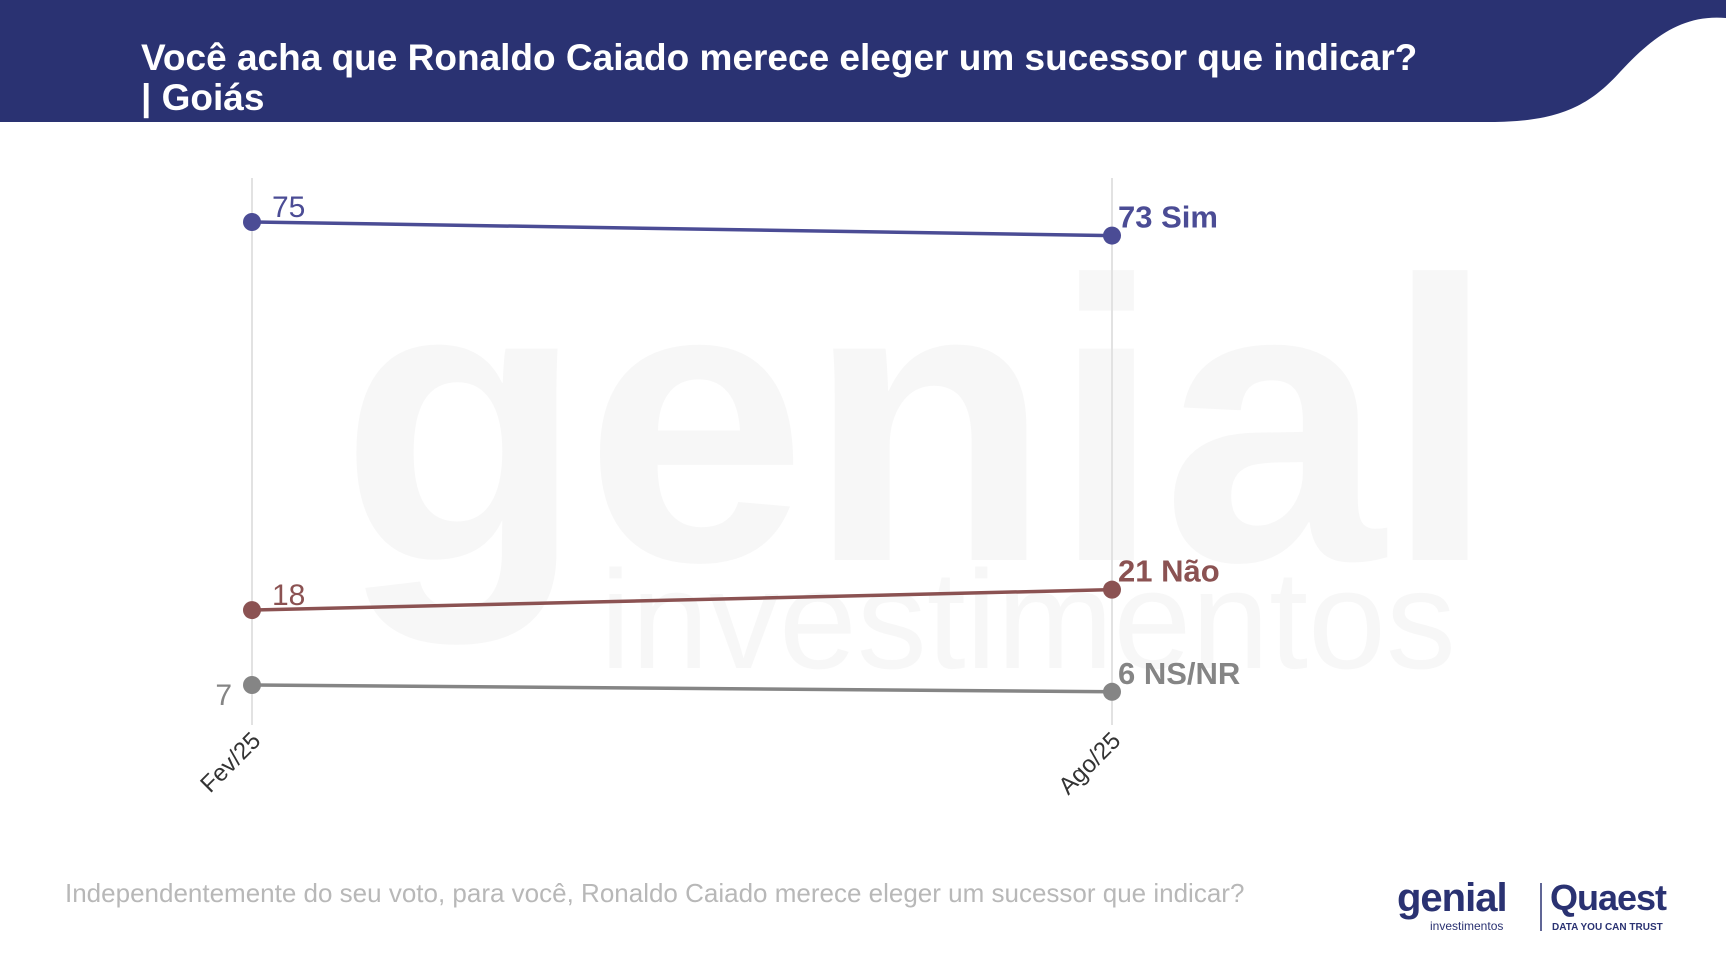 Image resolution: width=1726 pixels, height=966 pixels. I want to click on watermark-sub: investimentos, so click(1028, 619).